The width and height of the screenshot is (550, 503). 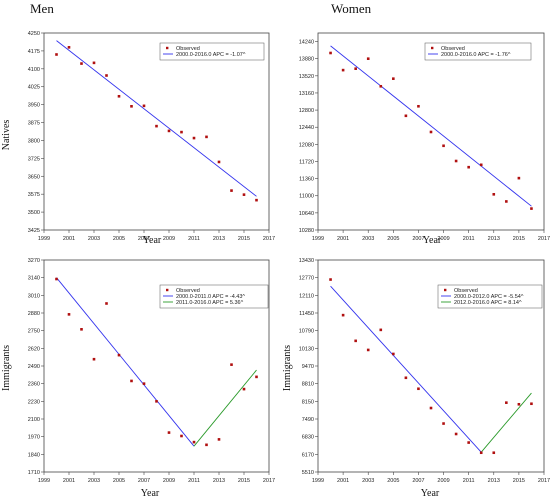 What do you see at coordinates (306, 145) in the screenshot?
I see `y-tick-label: 12080` at bounding box center [306, 145].